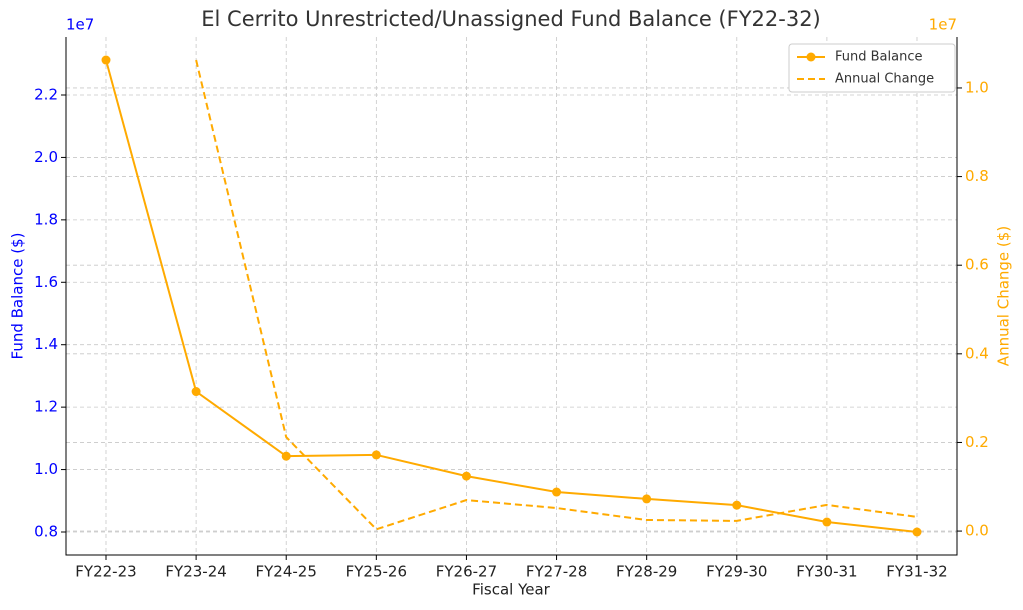 The width and height of the screenshot is (1023, 610). I want to click on y-offset-label: 1e7, so click(80, 25).